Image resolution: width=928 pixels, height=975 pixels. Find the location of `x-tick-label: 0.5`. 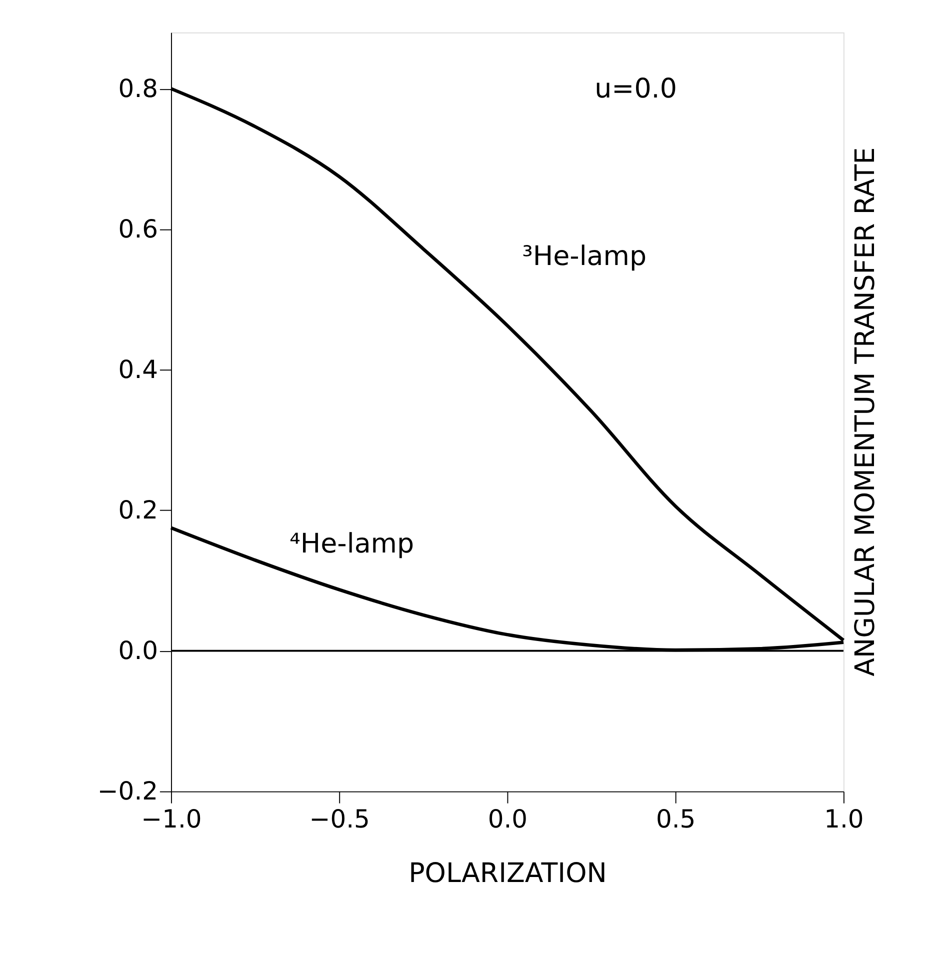

x-tick-label: 0.5 is located at coordinates (676, 819).